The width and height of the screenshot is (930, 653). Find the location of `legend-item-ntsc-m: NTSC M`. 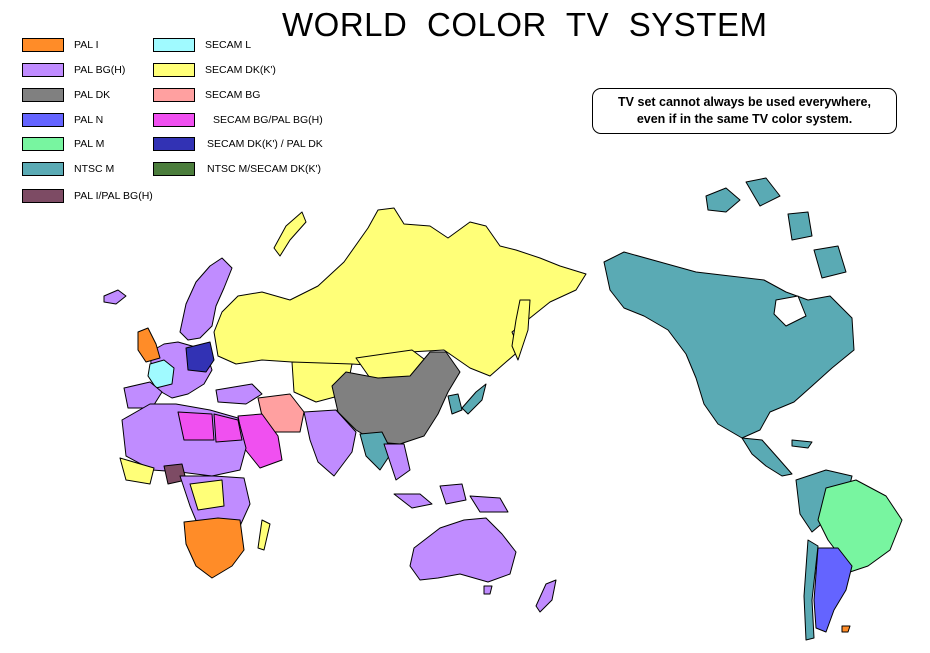

legend-item-ntsc-m: NTSC M is located at coordinates (68, 169).